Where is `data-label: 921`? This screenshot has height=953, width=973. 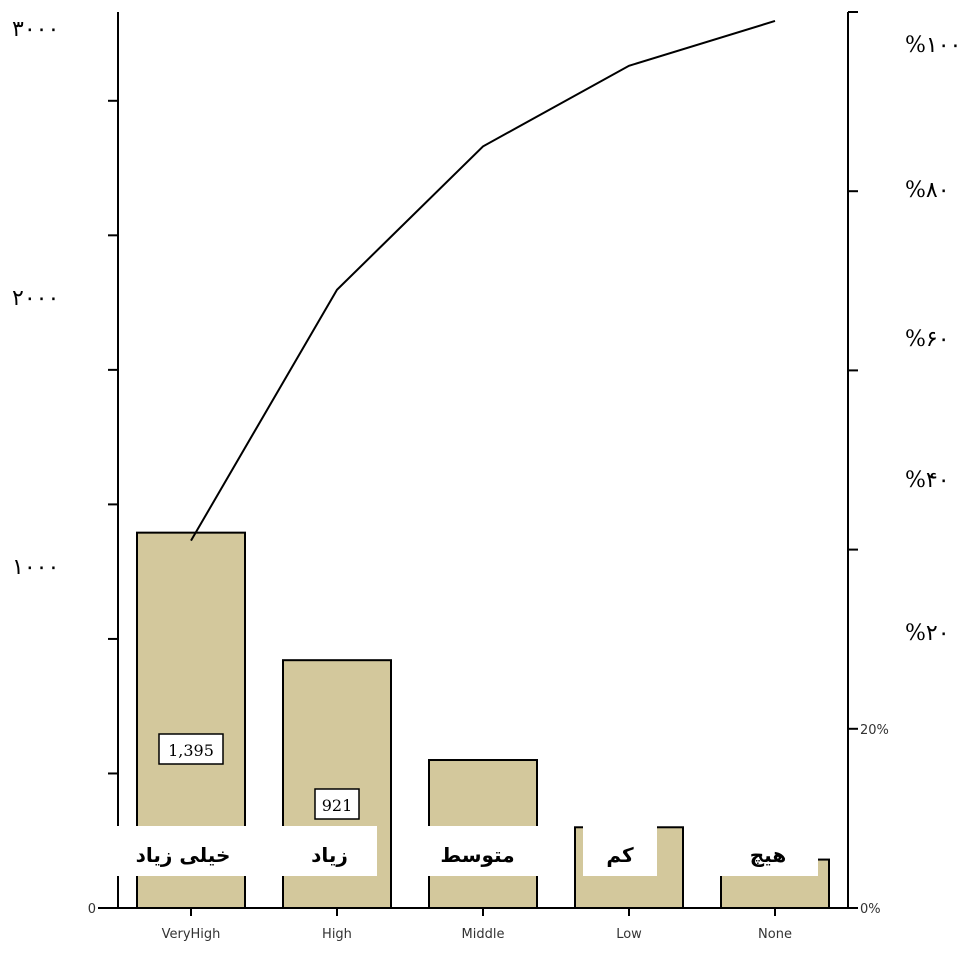
data-label: 921 is located at coordinates (337, 805).